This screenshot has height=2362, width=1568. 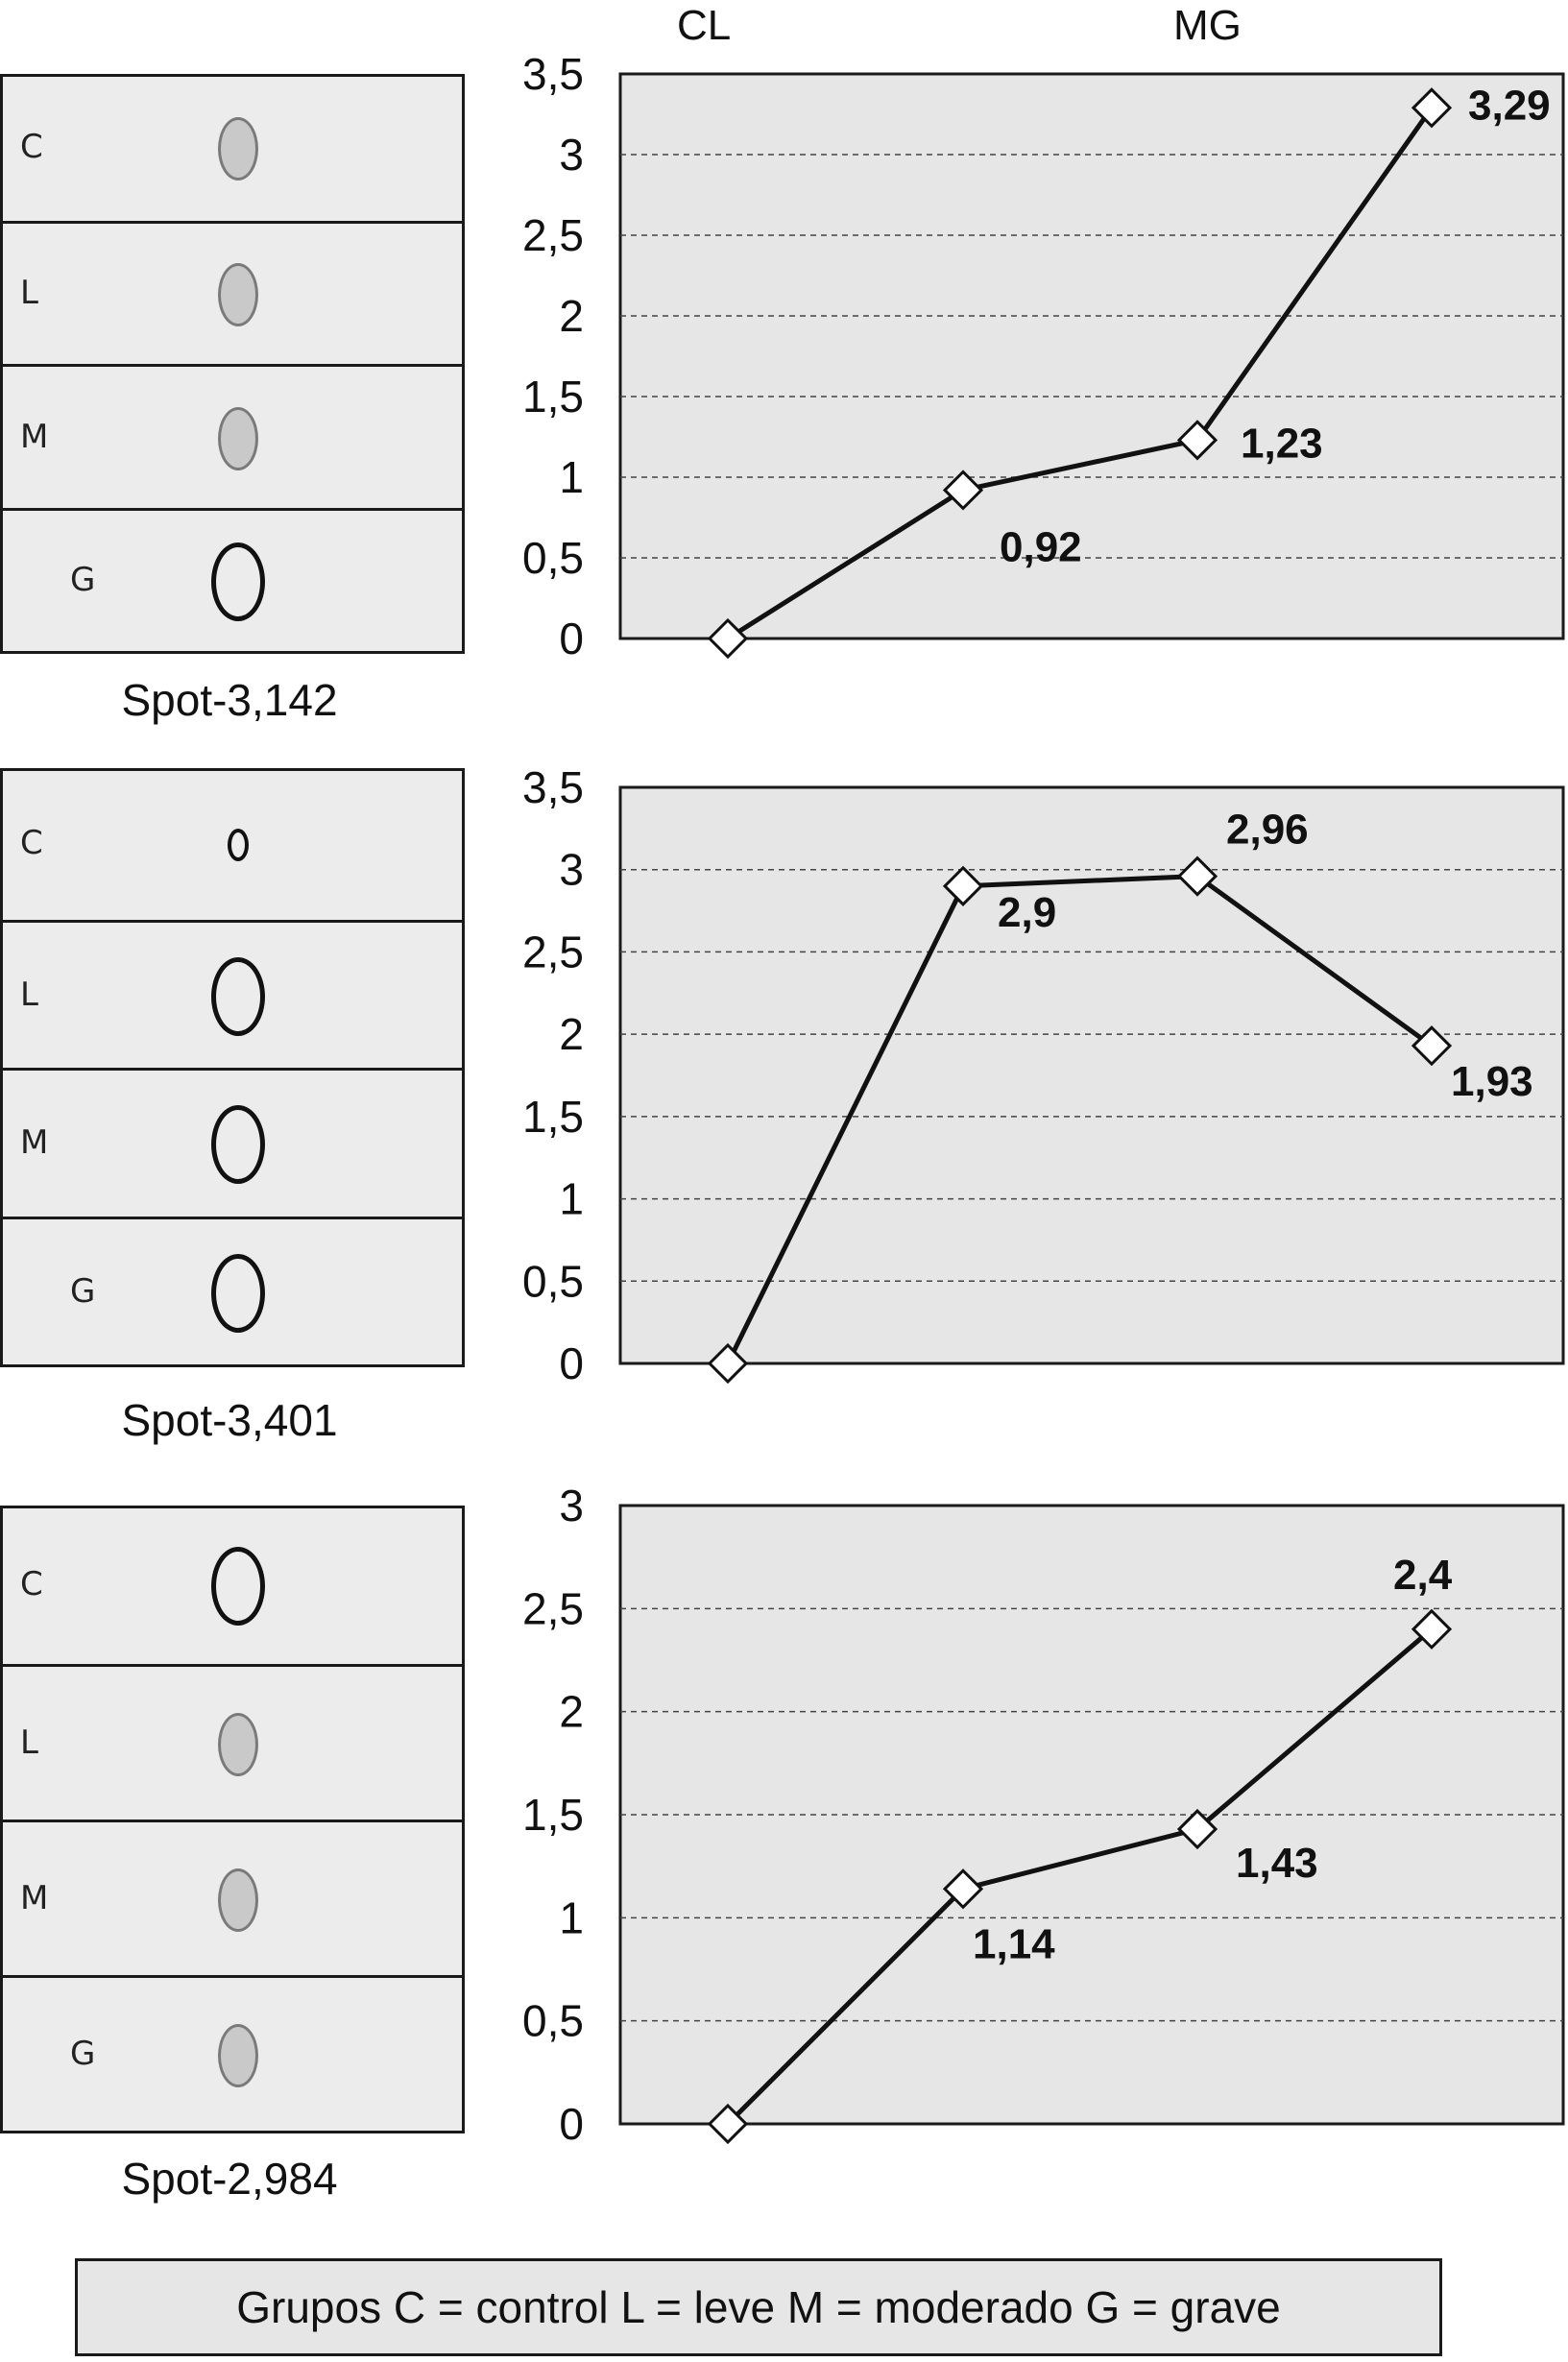 I want to click on data-label: 0,92, so click(x=1041, y=546).